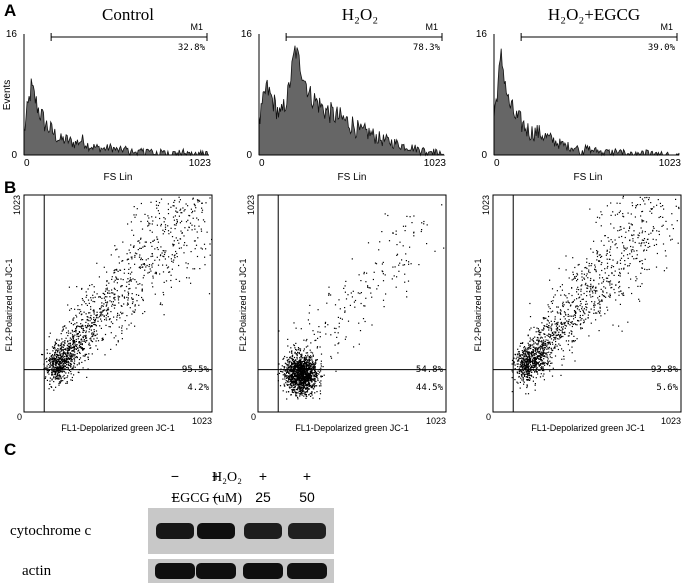 This screenshot has height=583, width=700. I want to click on y-axis-label: FL2-Polarized red JC-1, so click(9, 304).